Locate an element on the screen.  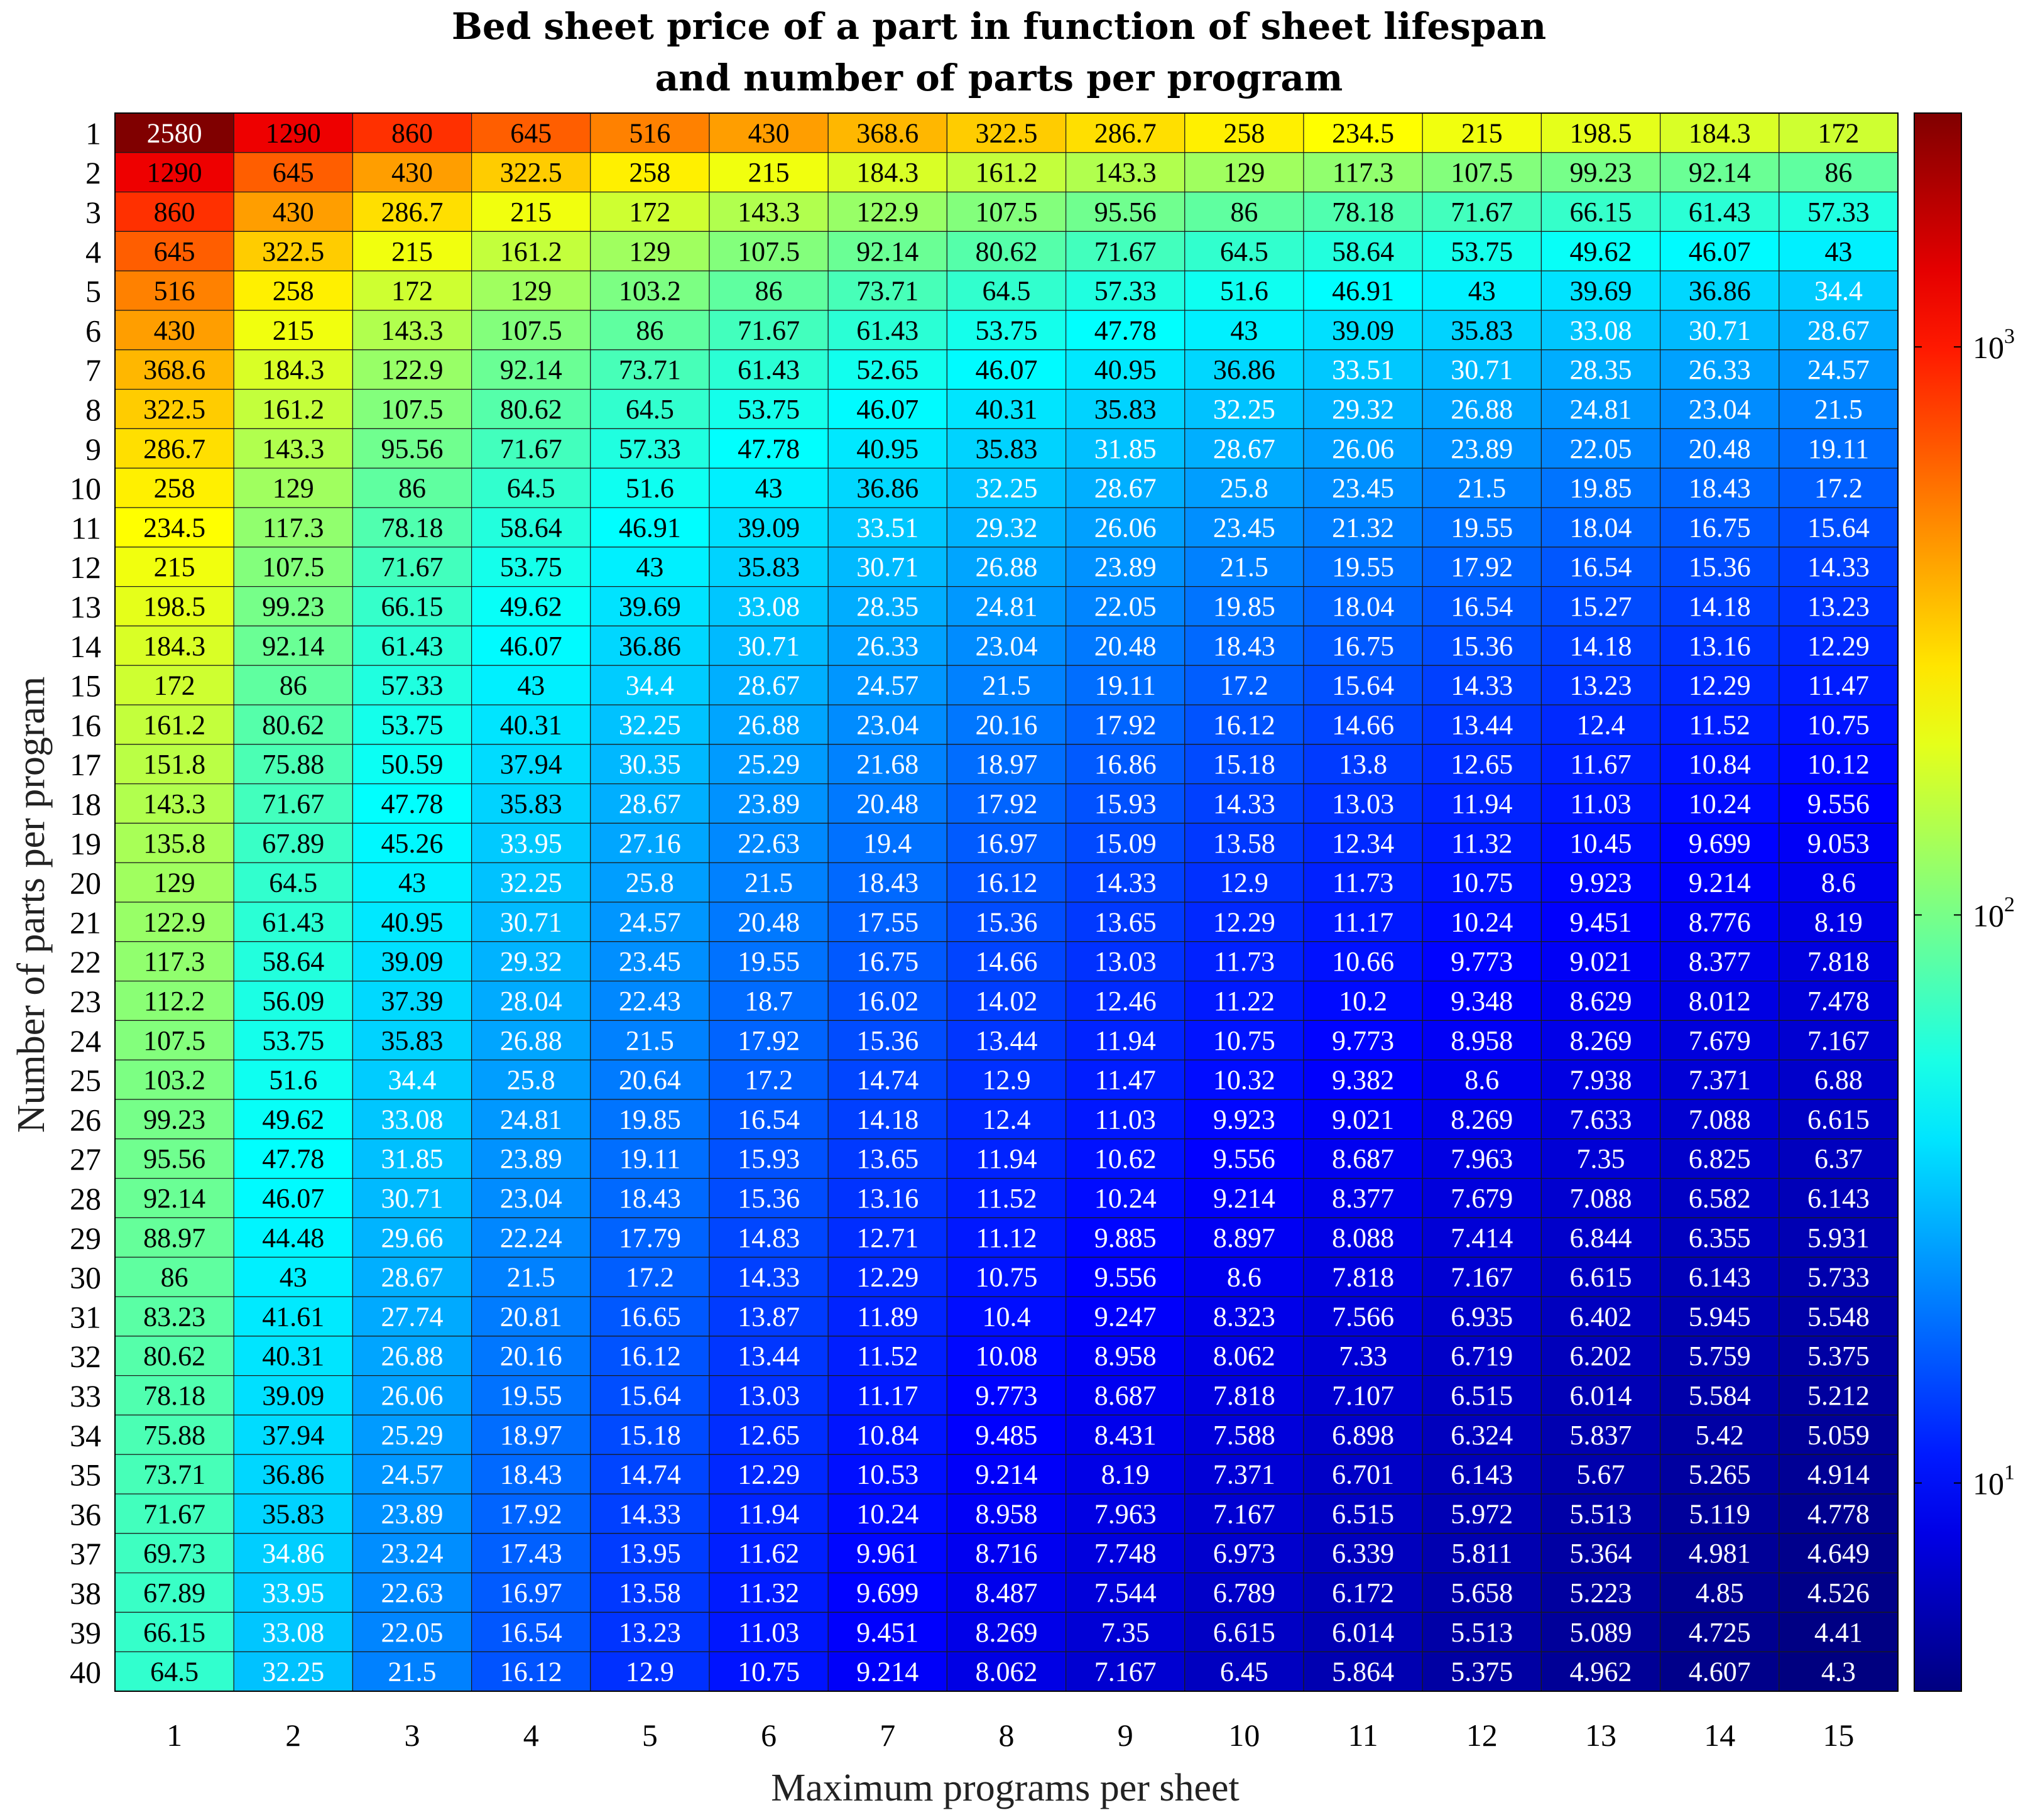
cell-value-label: 33.95 is located at coordinates (531, 843).